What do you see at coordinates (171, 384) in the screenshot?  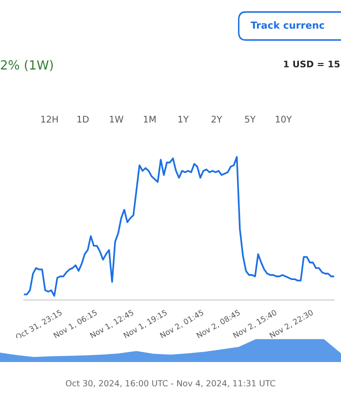 I see `text: Oct 30, 2024, 16:00 UTC - Nov 4, 2024, 11:31 UTC` at bounding box center [171, 384].